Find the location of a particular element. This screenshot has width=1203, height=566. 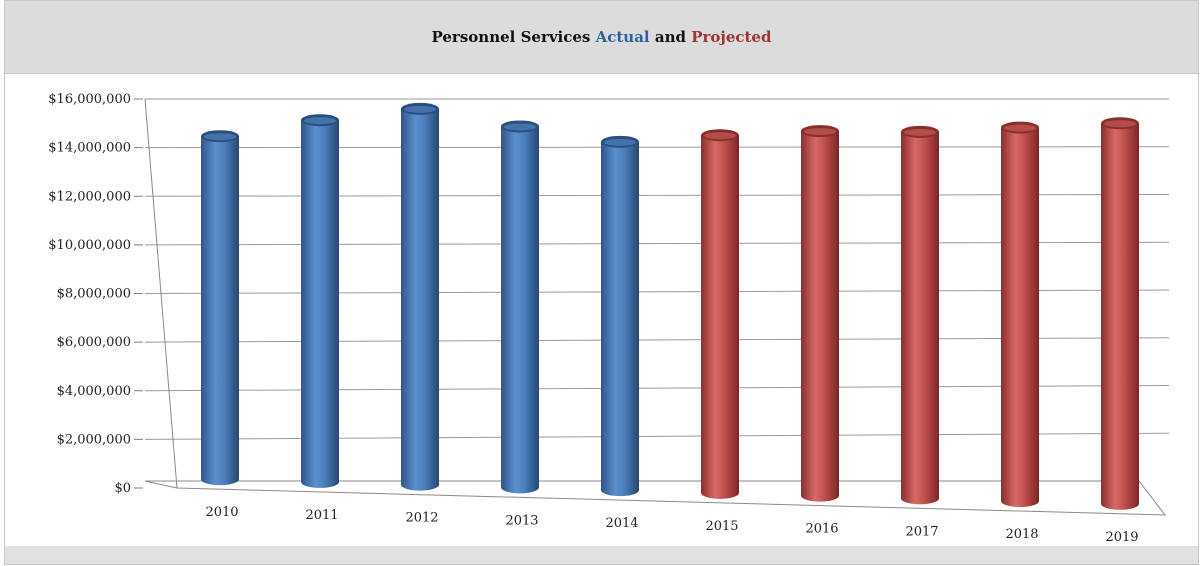

x-tick-label: 2018 is located at coordinates (1021, 534).